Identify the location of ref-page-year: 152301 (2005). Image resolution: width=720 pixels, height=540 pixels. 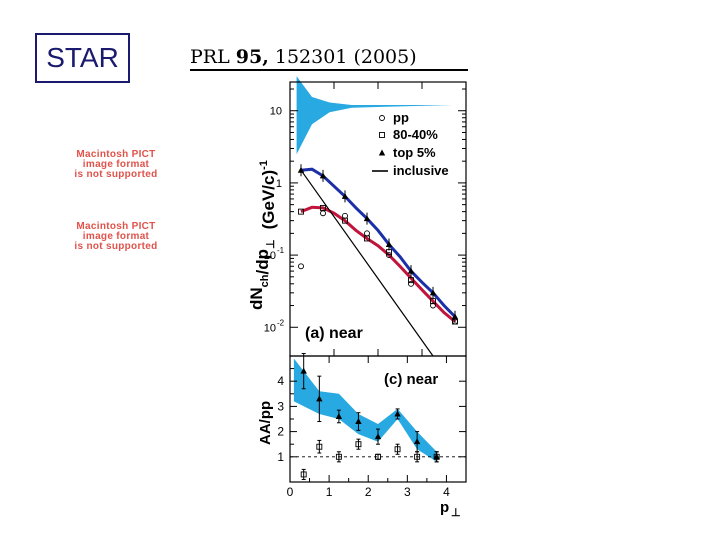
(345, 57).